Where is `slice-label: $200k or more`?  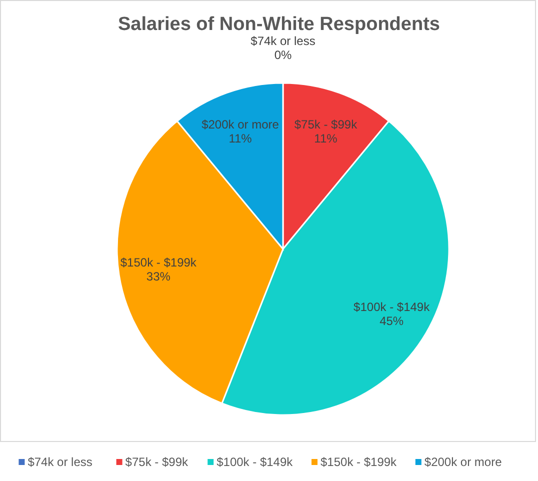
slice-label: $200k or more is located at coordinates (241, 124).